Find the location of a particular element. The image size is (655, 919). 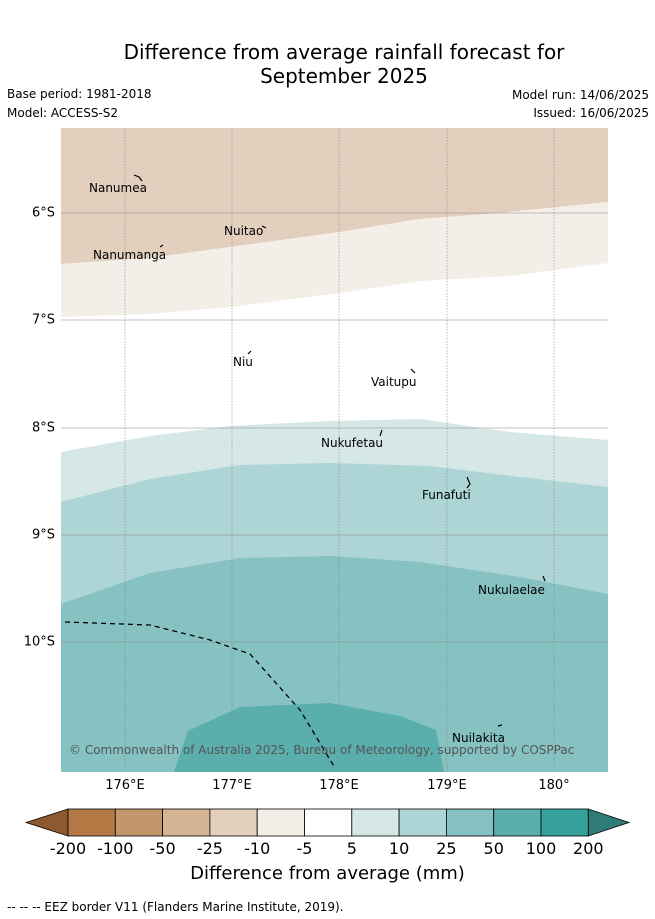

model-name: Model: ACCESS-S2 is located at coordinates (63, 113).